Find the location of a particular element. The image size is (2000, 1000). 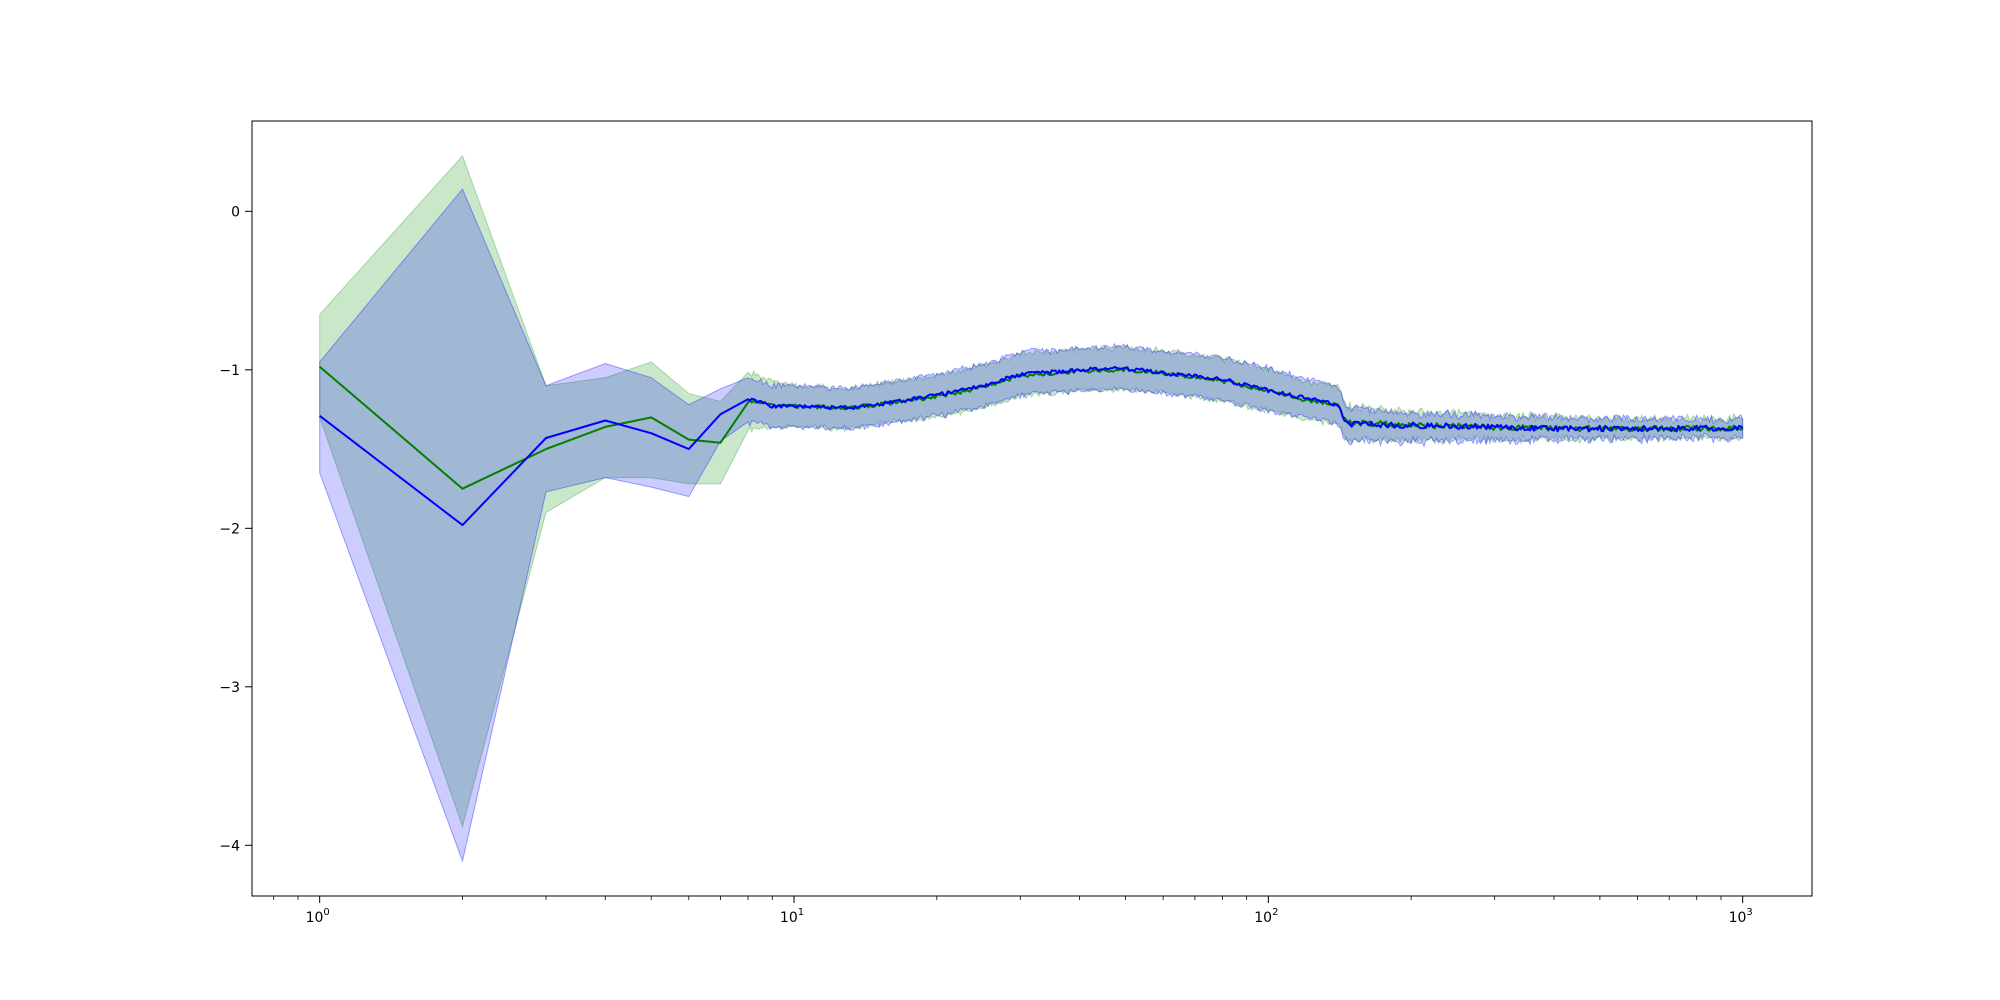

y-tick-label: −4 is located at coordinates (229, 846).